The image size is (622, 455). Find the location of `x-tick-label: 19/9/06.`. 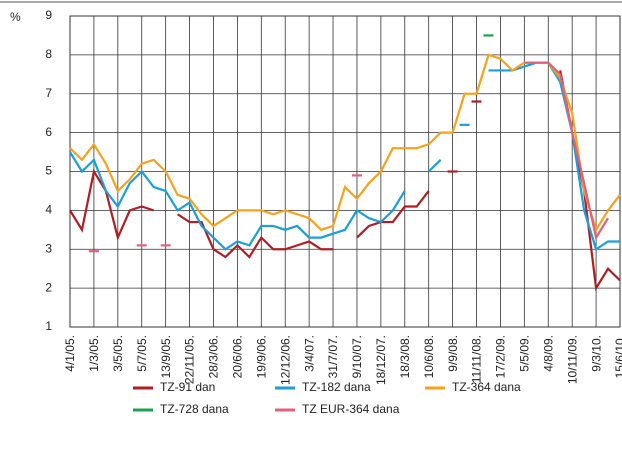

x-tick-label: 19/9/06. is located at coordinates (261, 356).